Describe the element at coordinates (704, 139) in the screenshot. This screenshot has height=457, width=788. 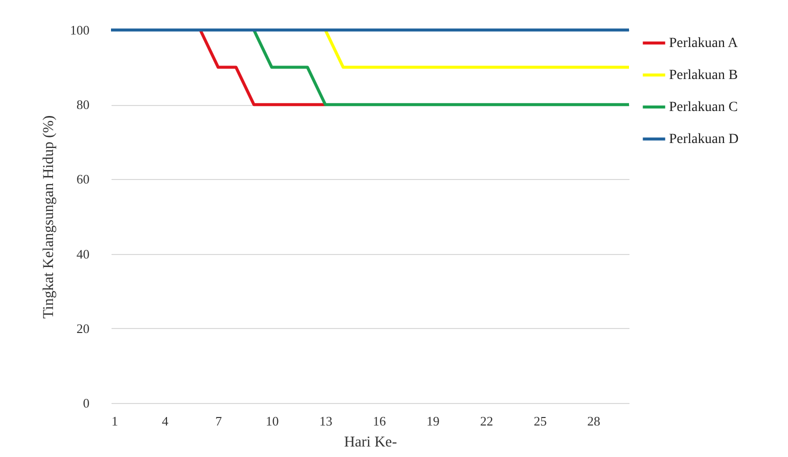
I see `legend-label: Perlakuan D` at that location.